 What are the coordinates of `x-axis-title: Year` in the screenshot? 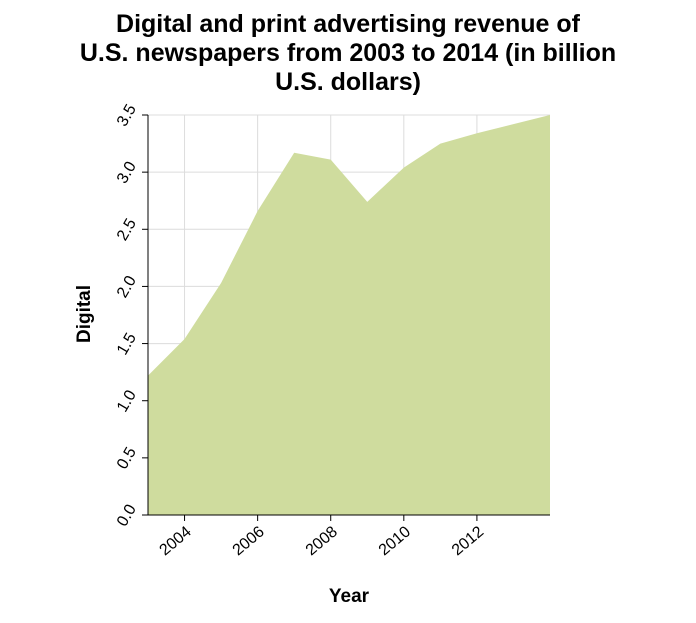 It's located at (349, 596).